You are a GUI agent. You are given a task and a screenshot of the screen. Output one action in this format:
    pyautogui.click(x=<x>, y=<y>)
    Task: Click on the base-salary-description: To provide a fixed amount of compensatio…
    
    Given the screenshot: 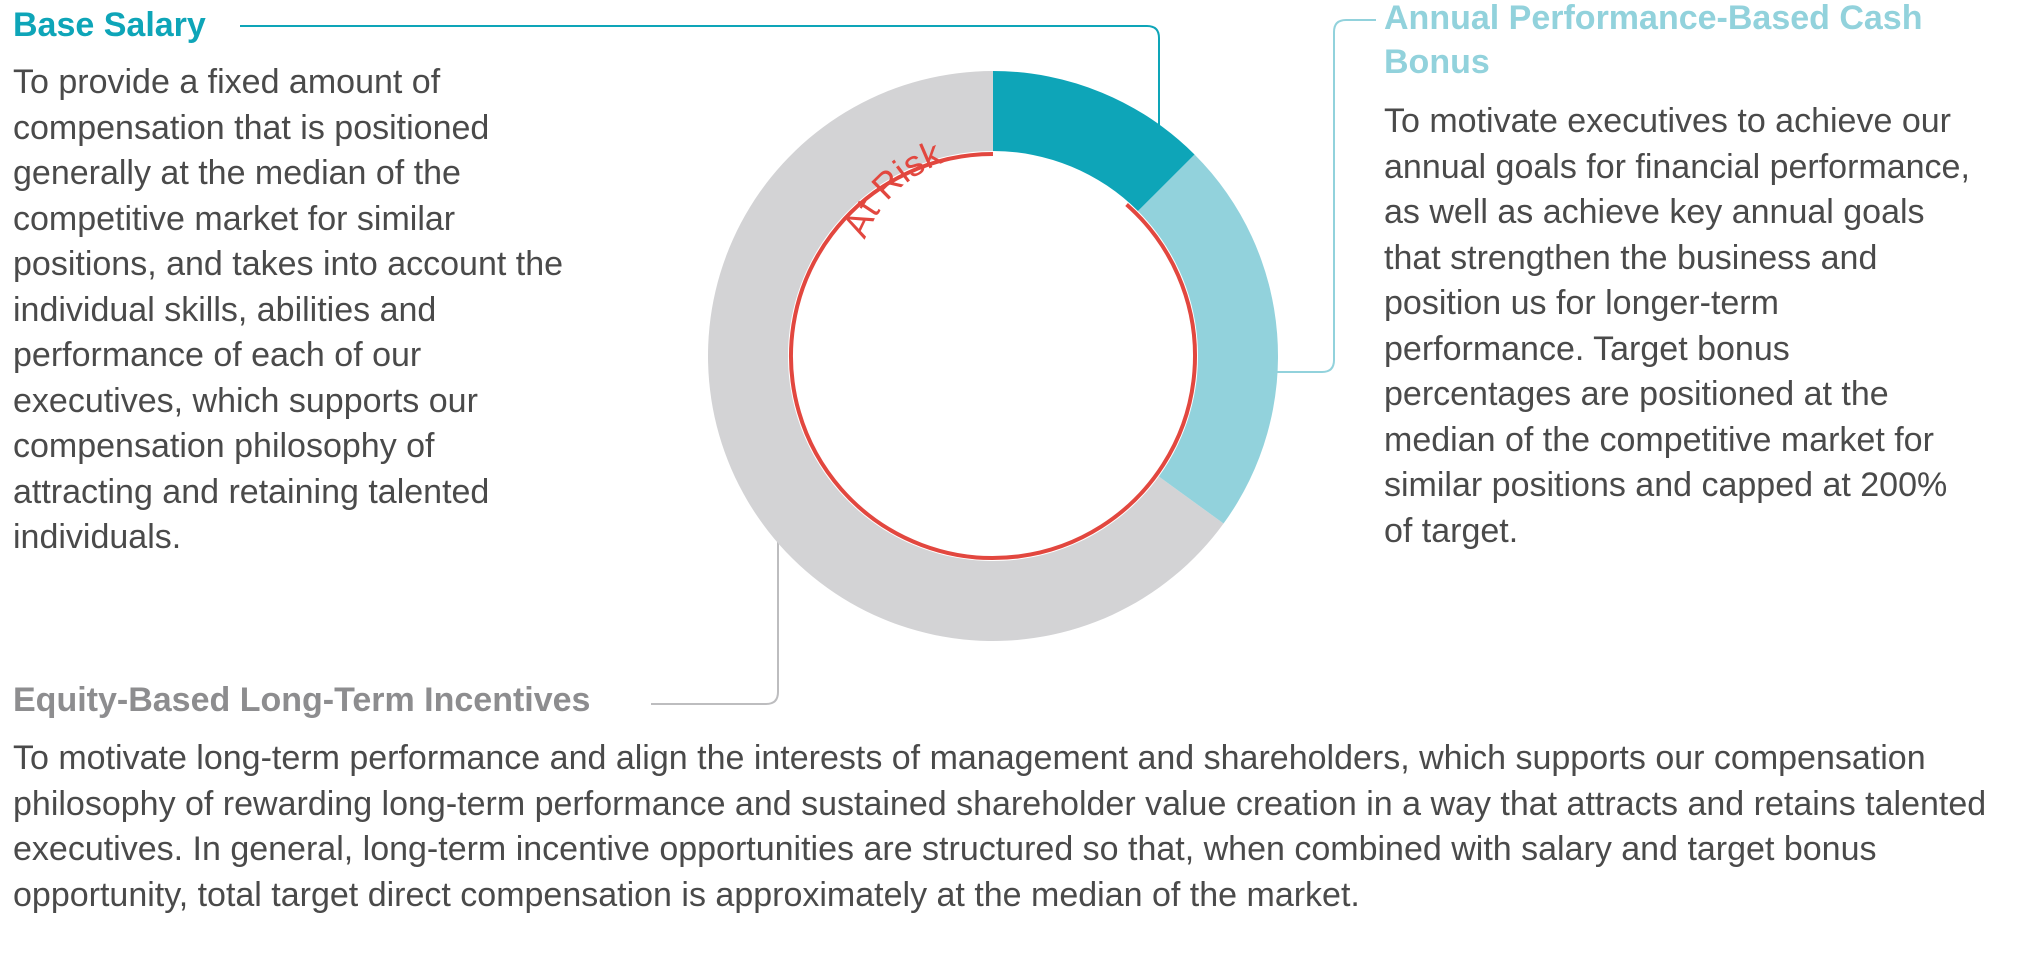 What is the action you would take?
    pyautogui.click(x=288, y=309)
    